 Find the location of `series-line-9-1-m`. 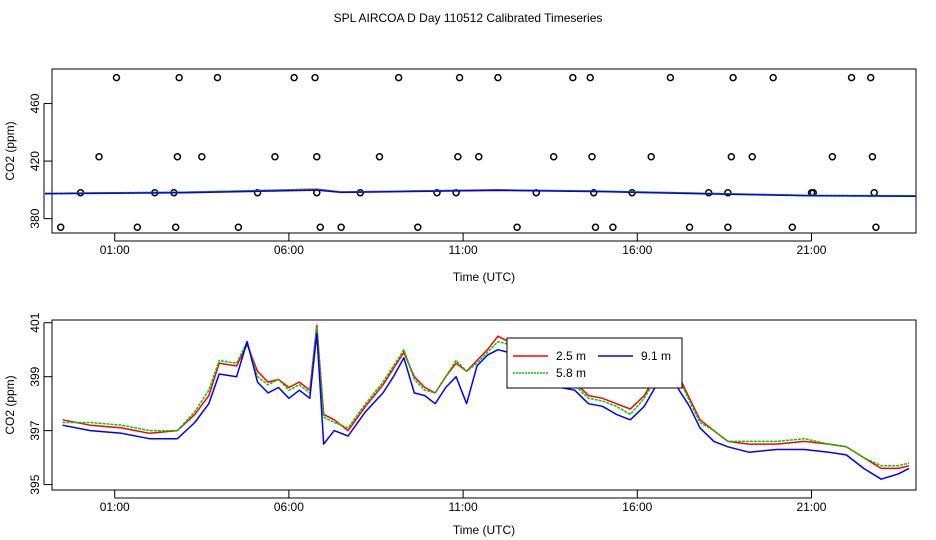

series-line-9-1-m is located at coordinates (480, 193).